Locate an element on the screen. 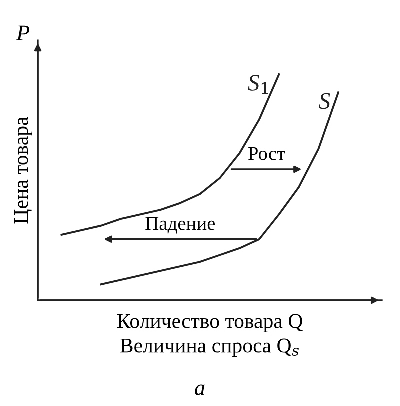 The height and width of the screenshot is (406, 400). series-label: S is located at coordinates (324, 101).